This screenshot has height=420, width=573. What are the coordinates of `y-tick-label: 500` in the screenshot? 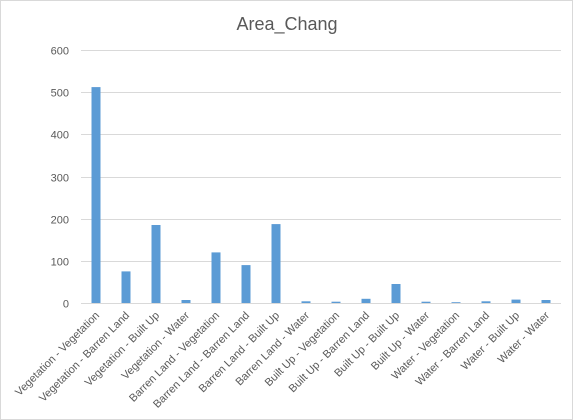 It's located at (60, 94).